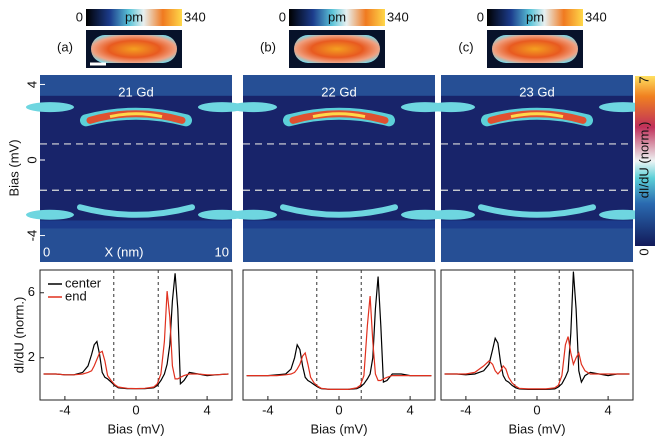 The width and height of the screenshot is (662, 441). I want to click on panel-label: (c), so click(465, 46).